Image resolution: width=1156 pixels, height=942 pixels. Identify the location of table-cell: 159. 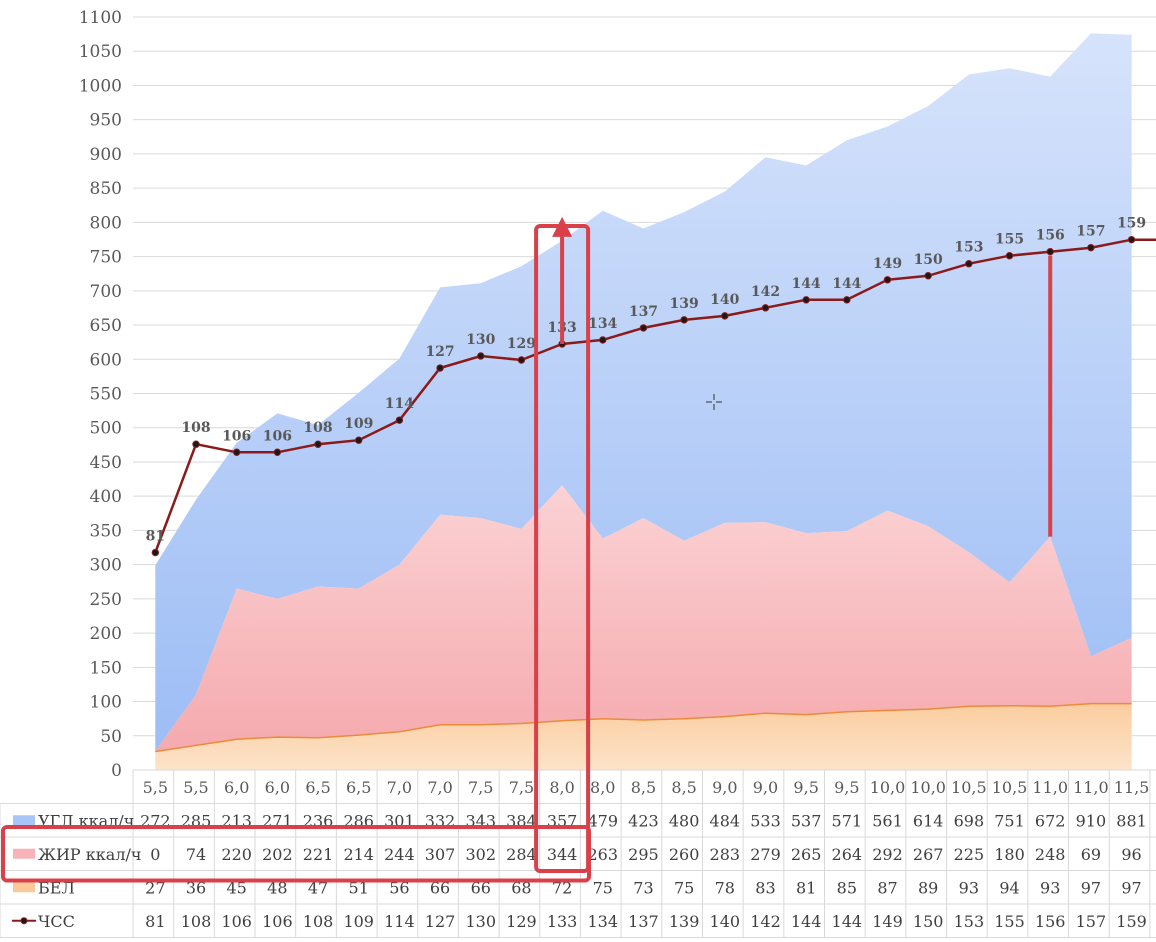
(1131, 921).